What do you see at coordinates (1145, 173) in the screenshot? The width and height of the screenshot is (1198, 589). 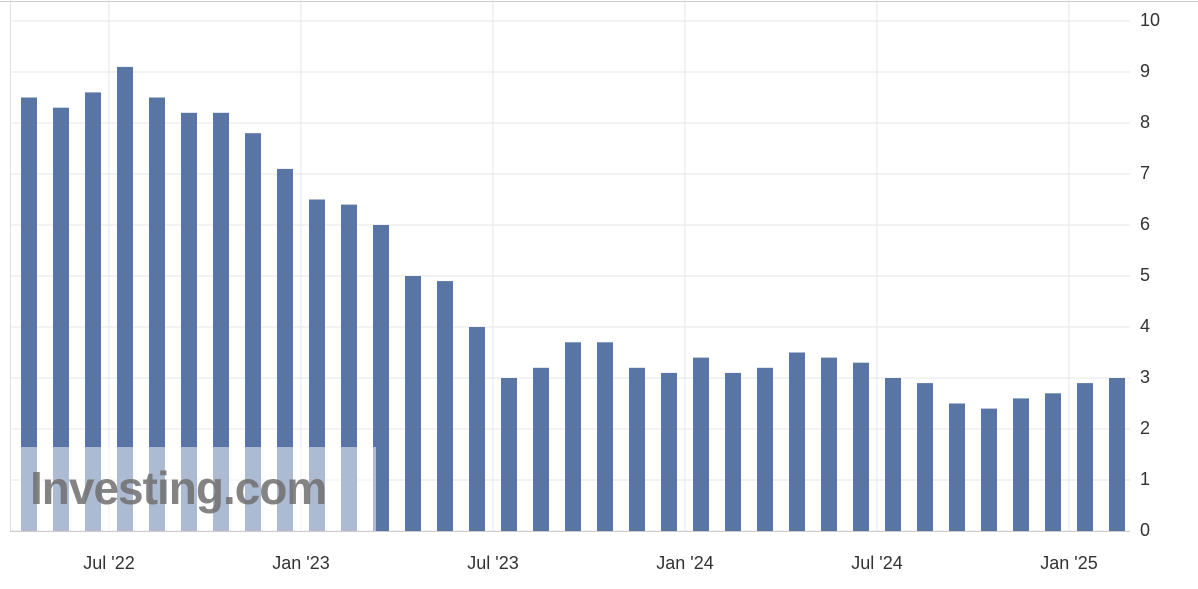 I see `y-tick-label: 7` at bounding box center [1145, 173].